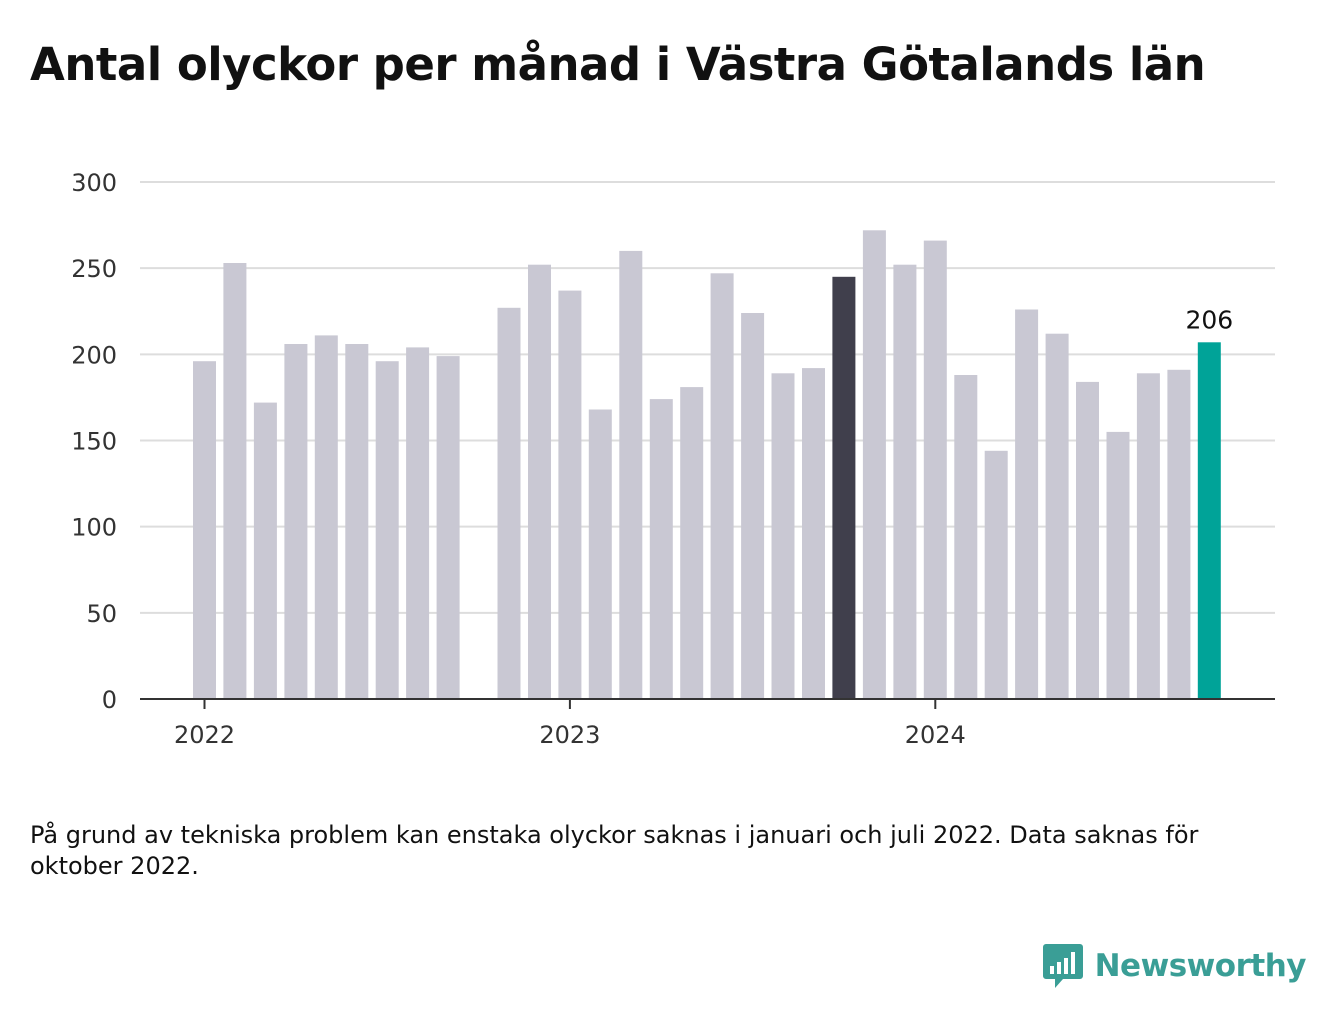 The width and height of the screenshot is (1340, 1020). What do you see at coordinates (1200, 966) in the screenshot?
I see `brand-name: Newsworthy` at bounding box center [1200, 966].